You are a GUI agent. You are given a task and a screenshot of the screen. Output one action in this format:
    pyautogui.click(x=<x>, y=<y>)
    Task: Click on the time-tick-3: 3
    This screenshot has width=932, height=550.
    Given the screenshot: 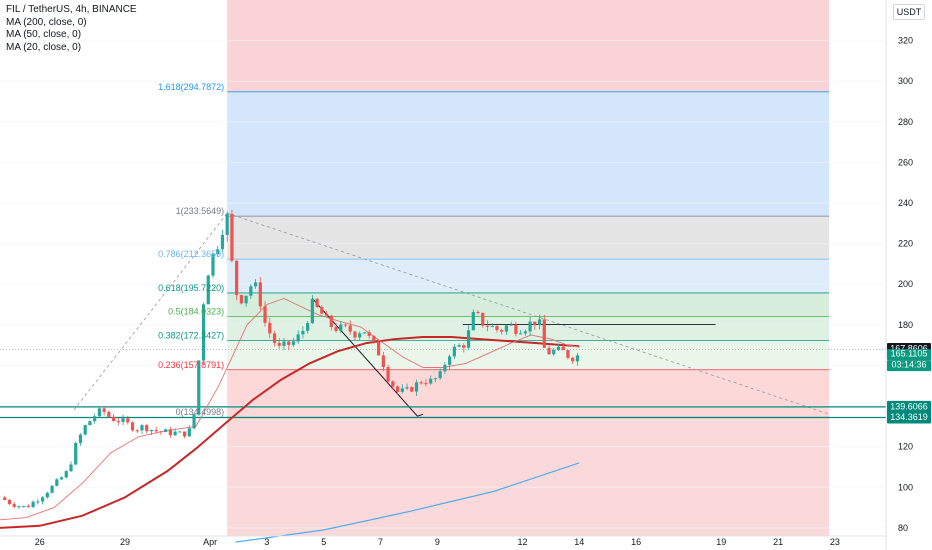 What is the action you would take?
    pyautogui.click(x=266, y=542)
    